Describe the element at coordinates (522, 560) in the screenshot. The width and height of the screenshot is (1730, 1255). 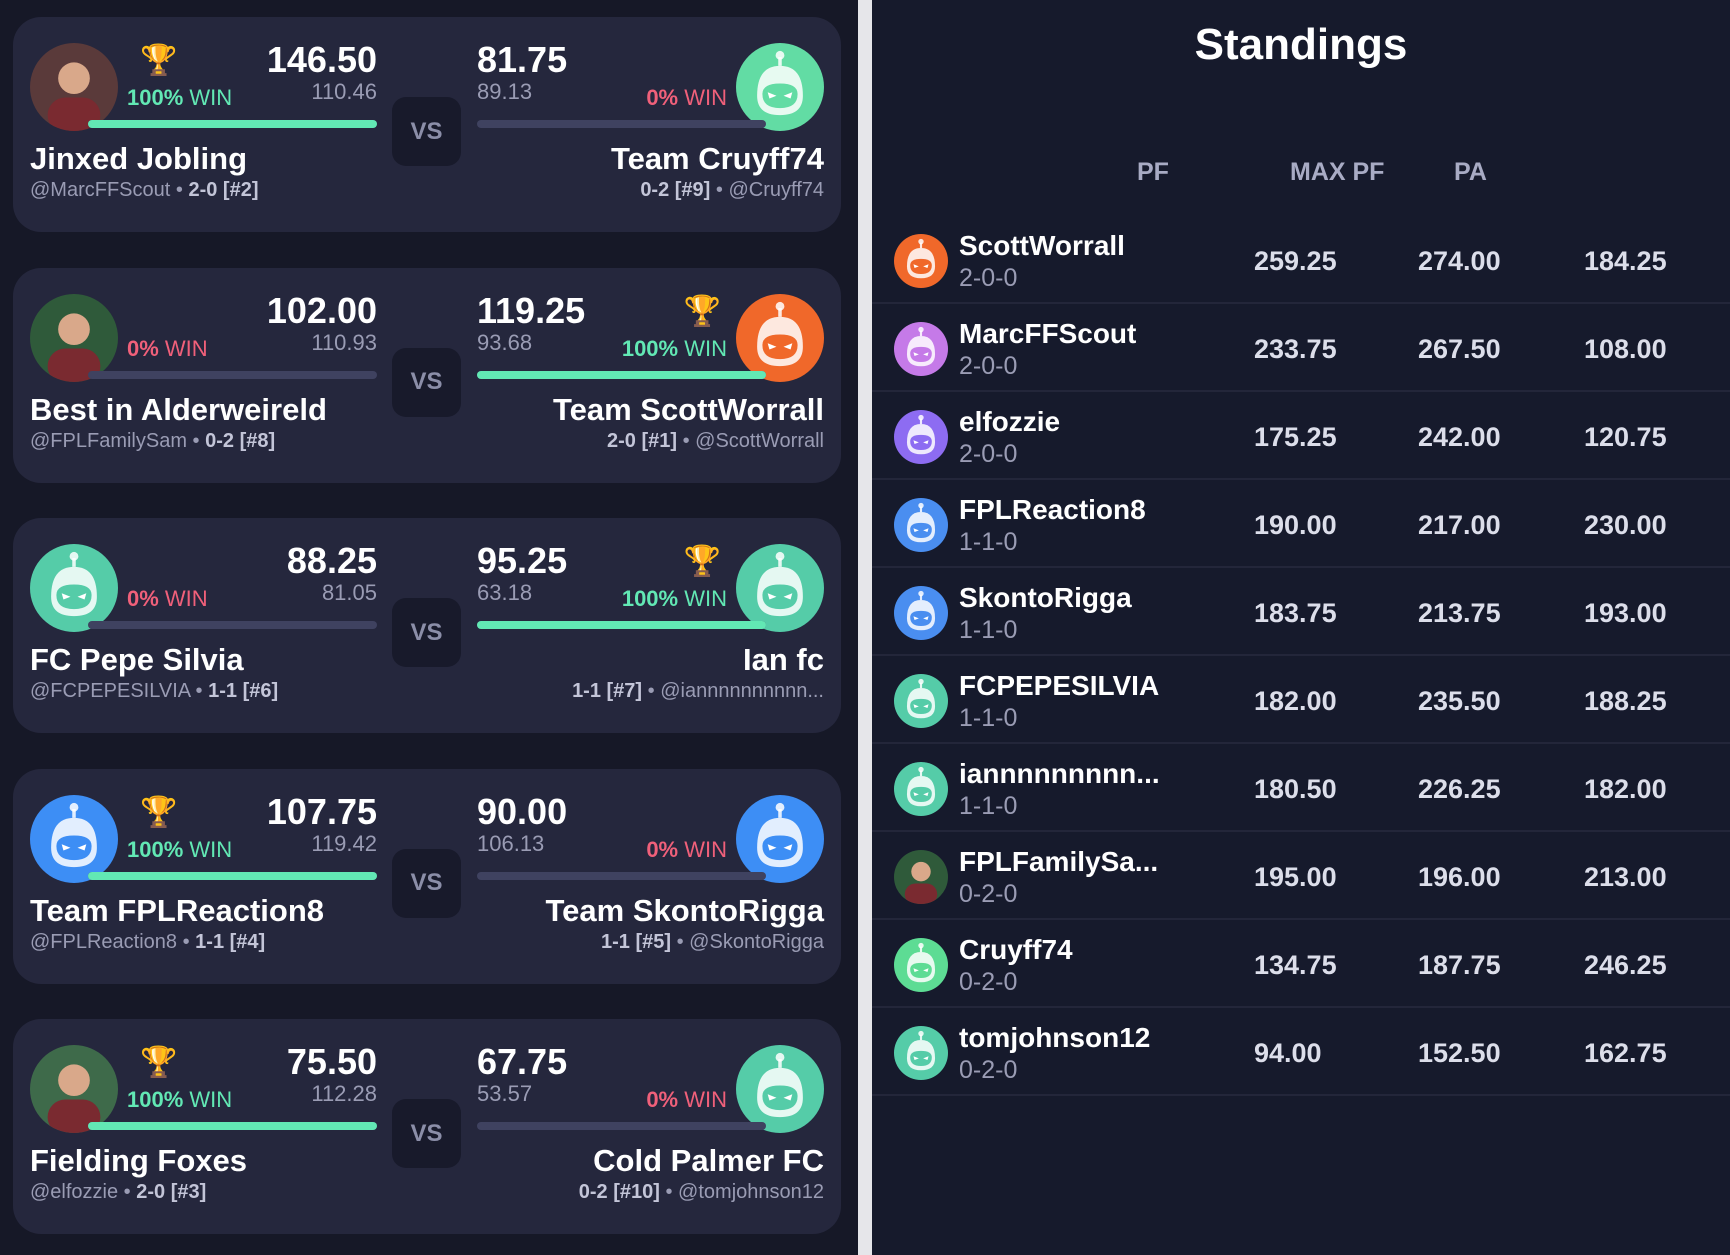
I see `right-score: 95.25` at that location.